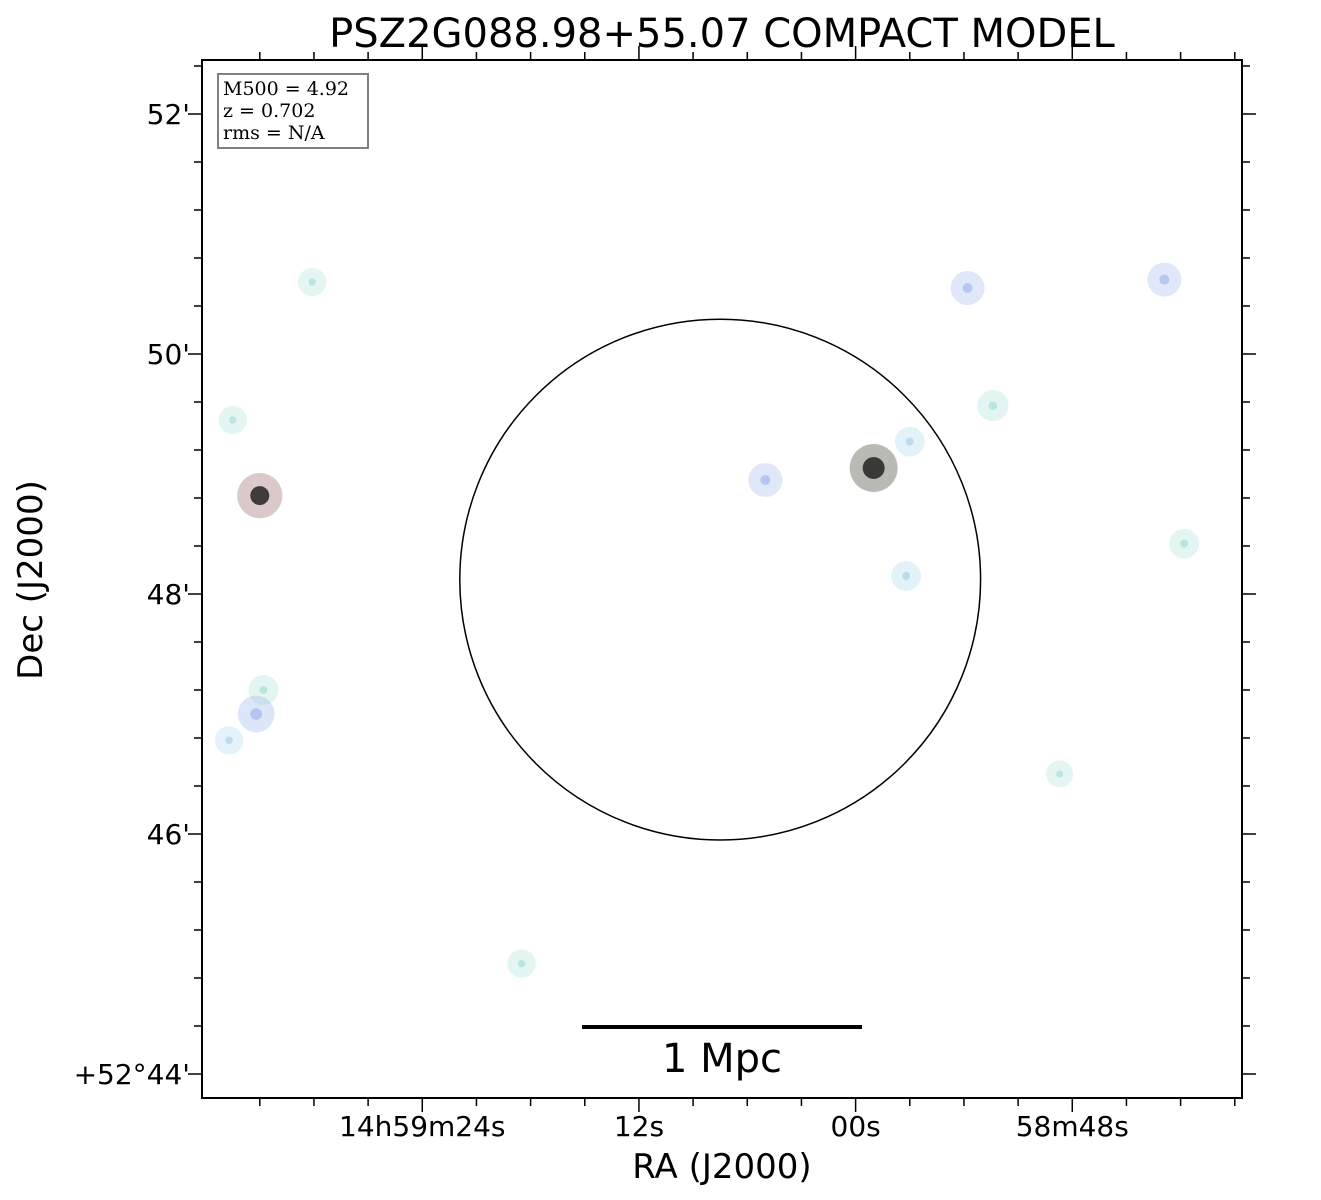  What do you see at coordinates (856, 1126) in the screenshot?
I see `x-tick-label: 00s` at bounding box center [856, 1126].